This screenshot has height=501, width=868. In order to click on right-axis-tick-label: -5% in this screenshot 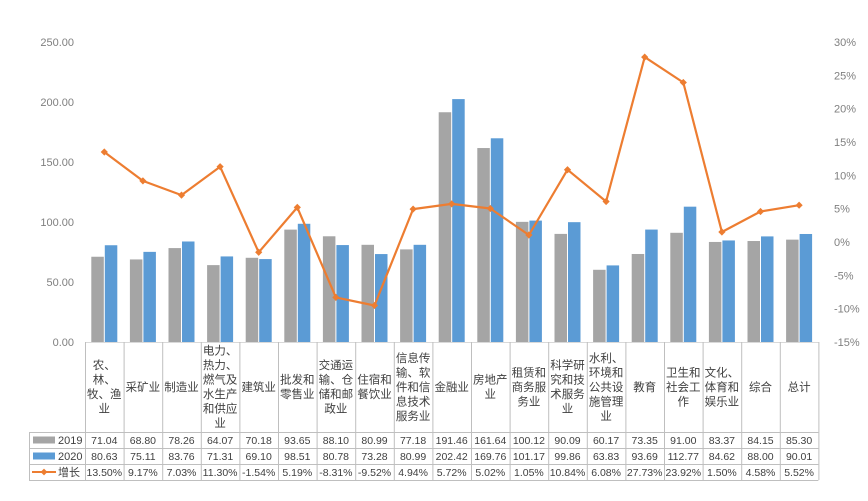, I will do `click(844, 276)`.